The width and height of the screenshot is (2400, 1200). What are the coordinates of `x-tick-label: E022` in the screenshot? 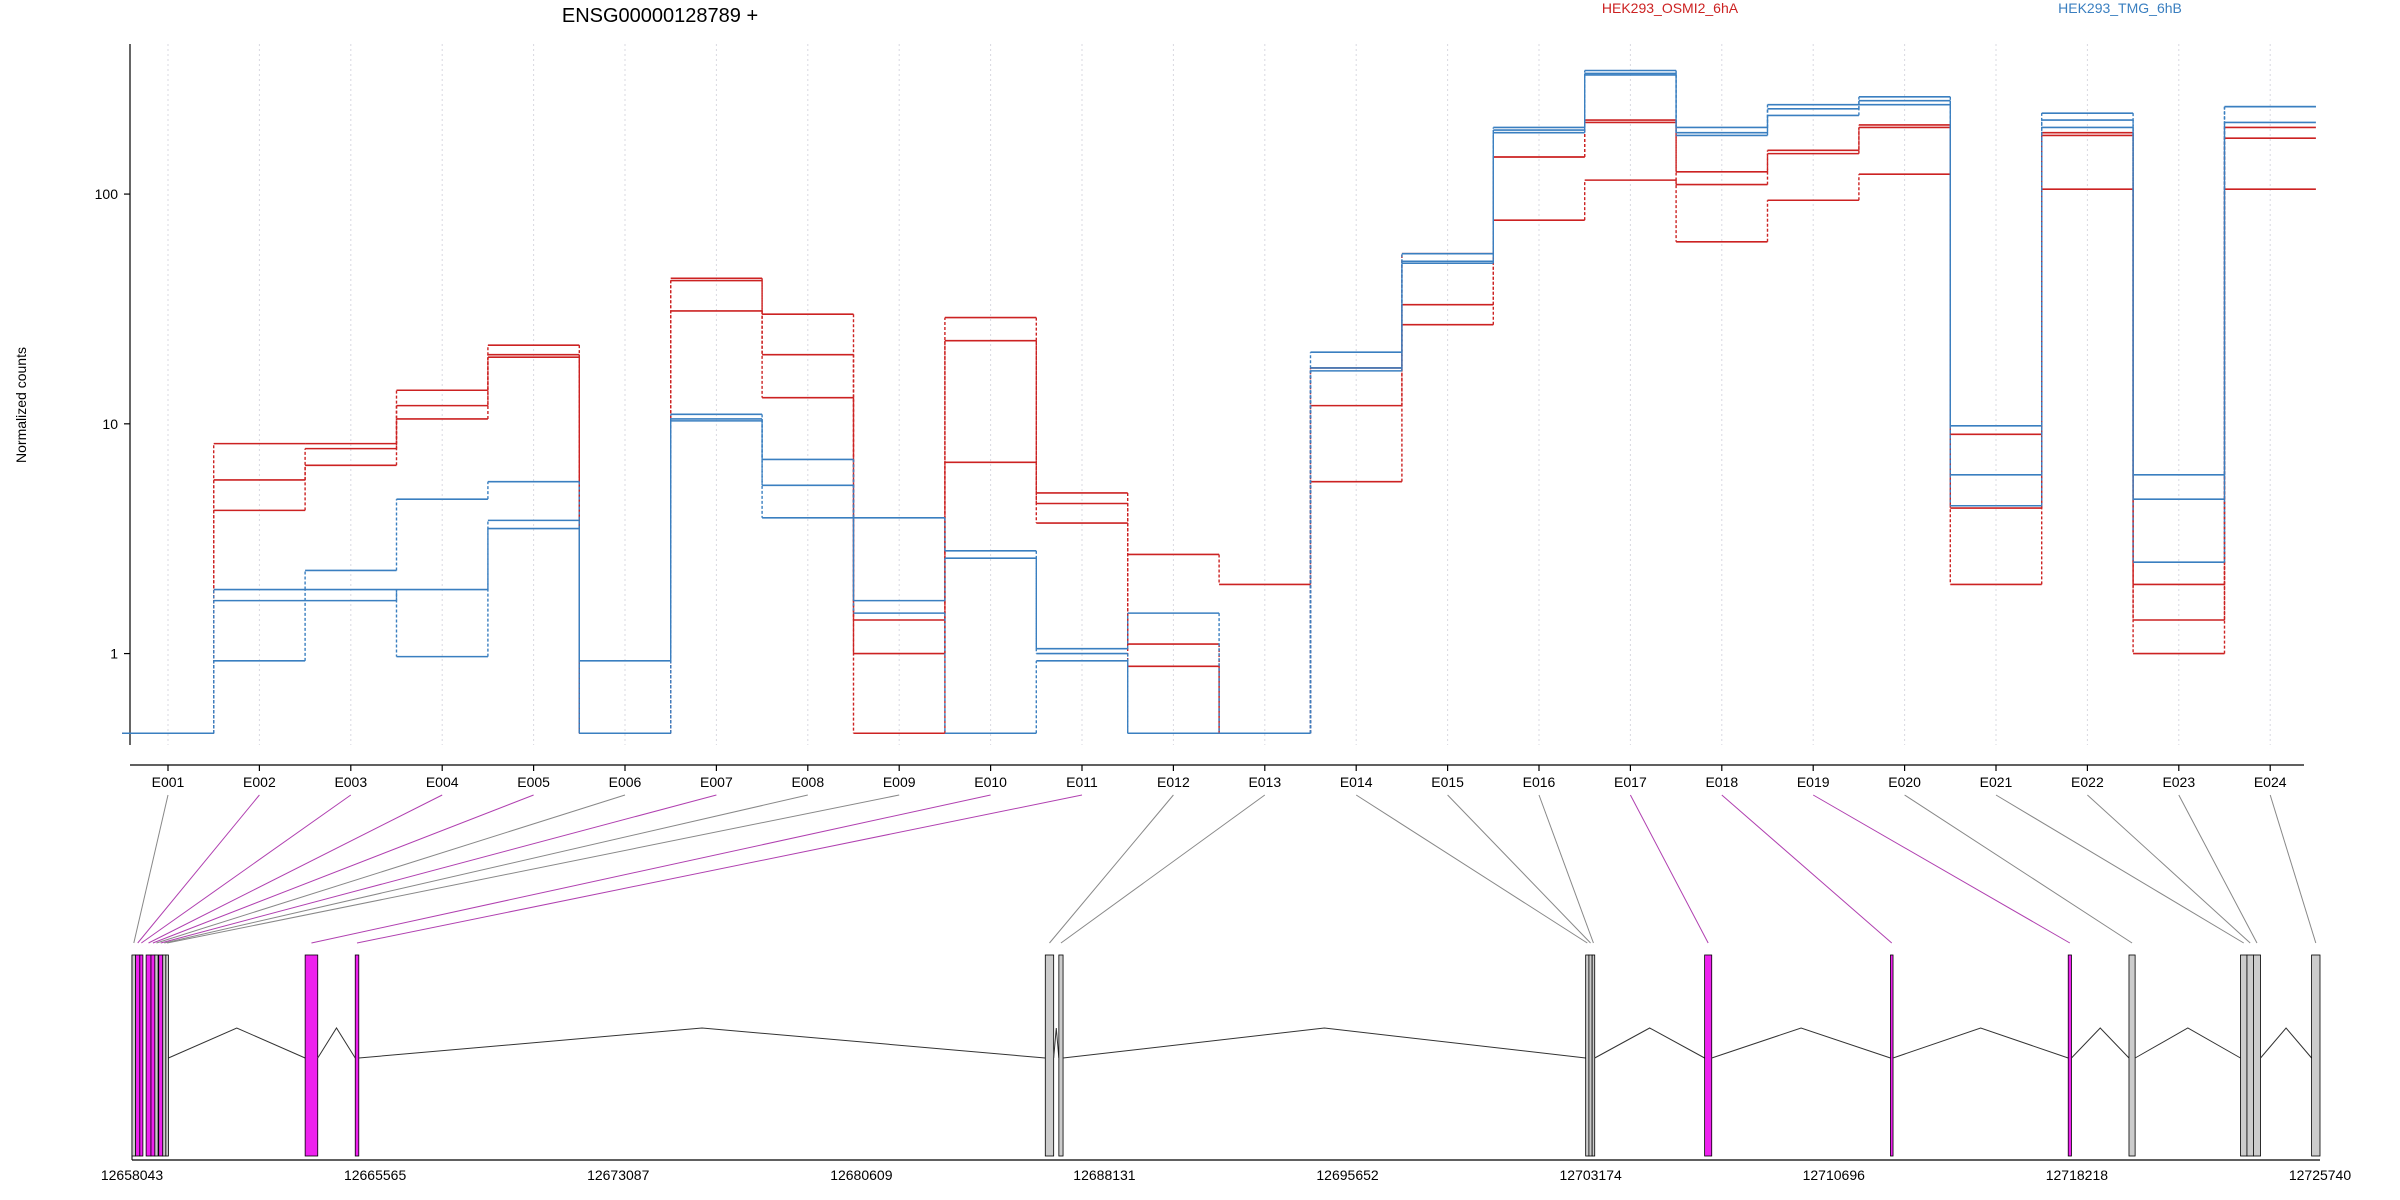 It's located at (2087, 782).